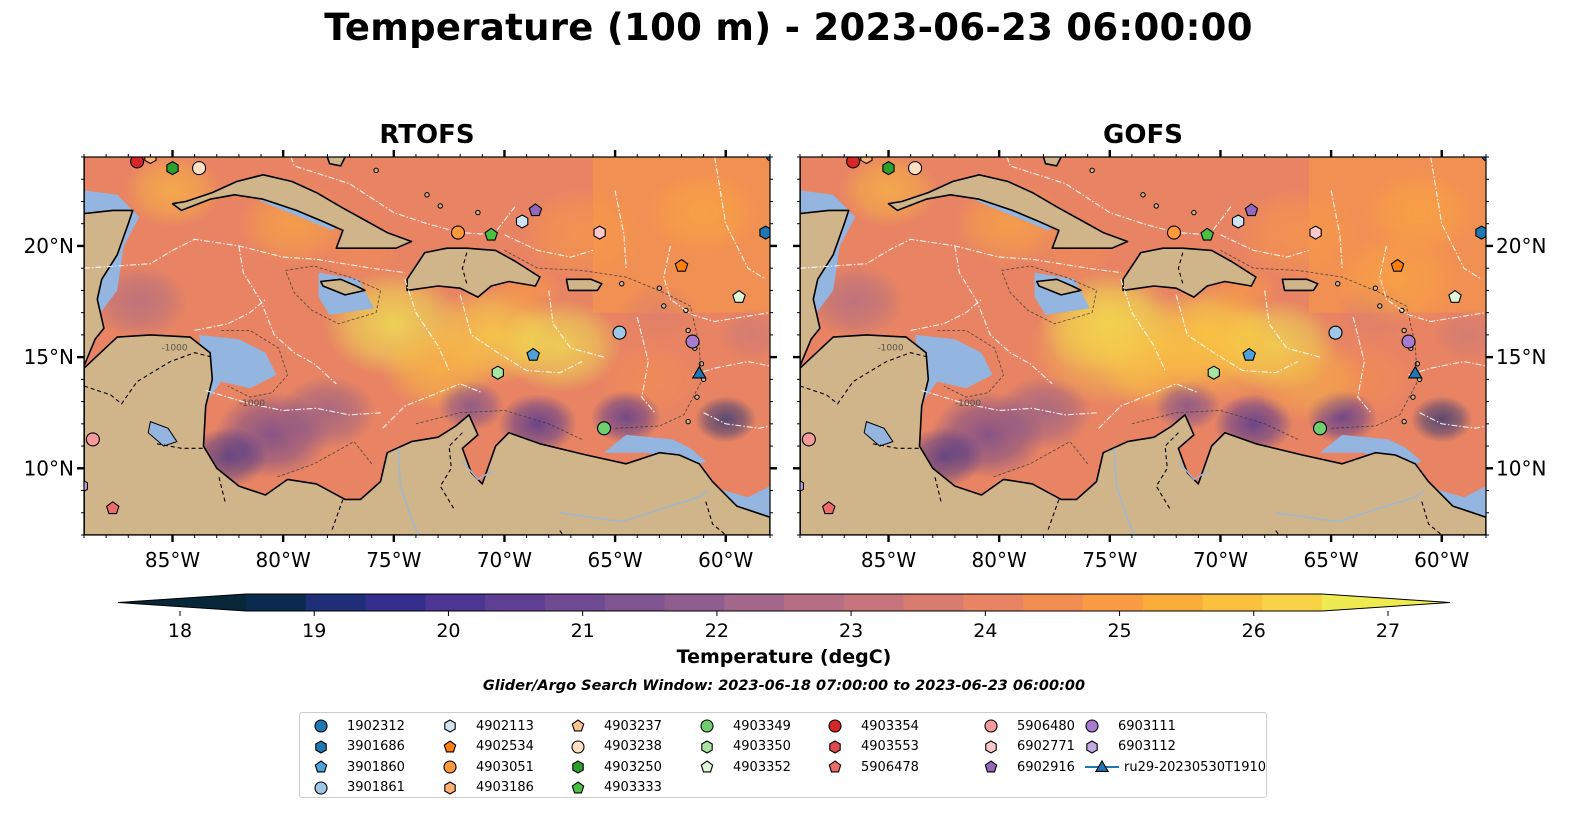  I want to click on legend-item: 4903349, so click(744, 726).